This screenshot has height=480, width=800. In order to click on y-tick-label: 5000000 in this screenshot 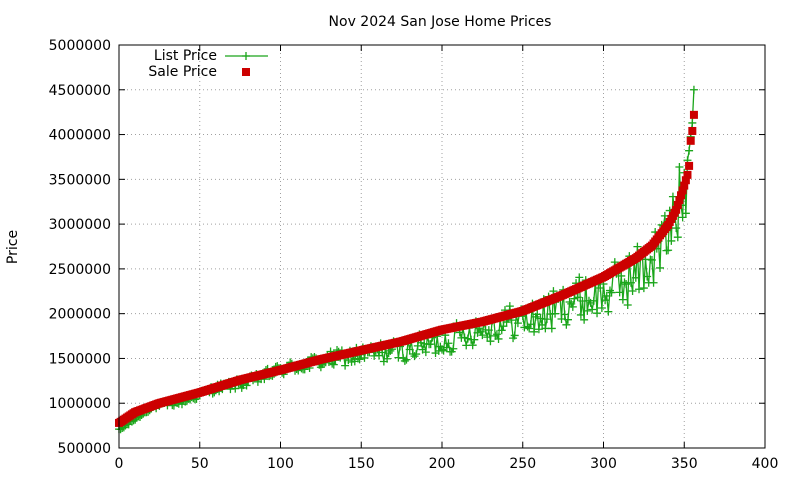, I will do `click(80, 46)`.